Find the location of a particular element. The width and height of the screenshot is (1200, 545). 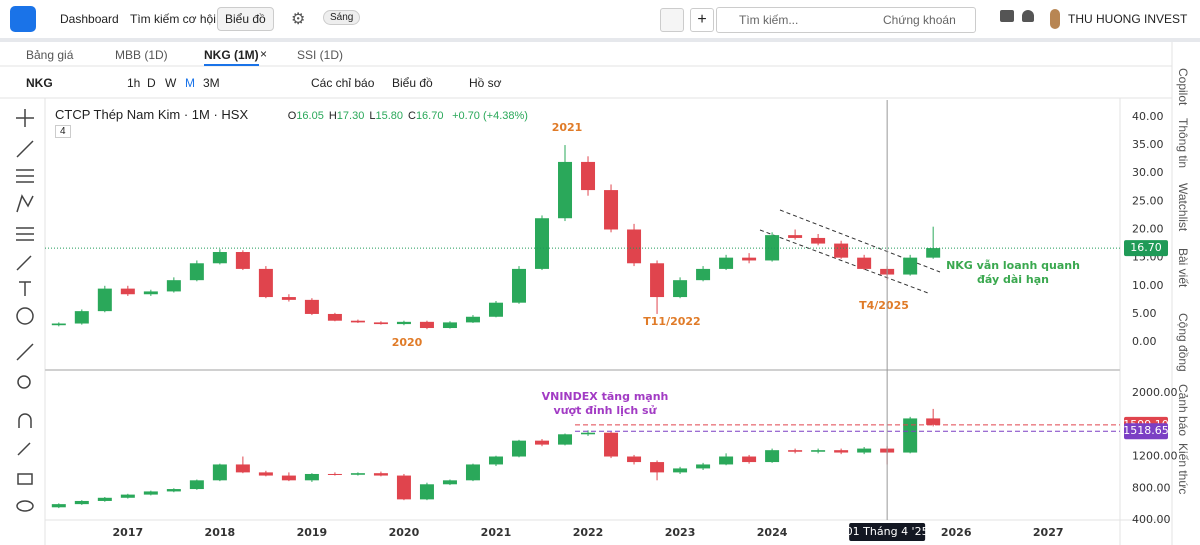

annotation: 2021 is located at coordinates (567, 127).